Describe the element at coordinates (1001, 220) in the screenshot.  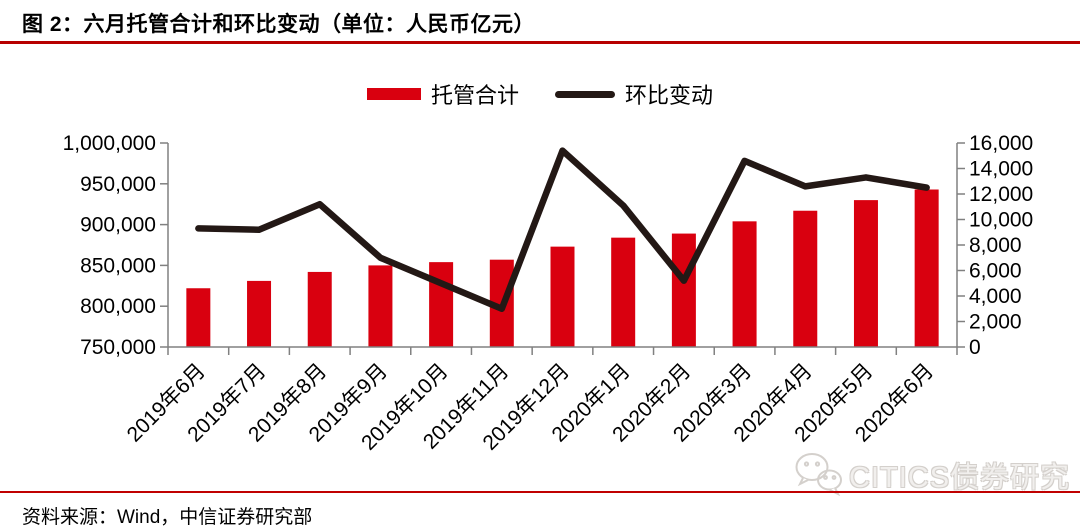
I see `right-axis-tick-label: 10,000` at that location.